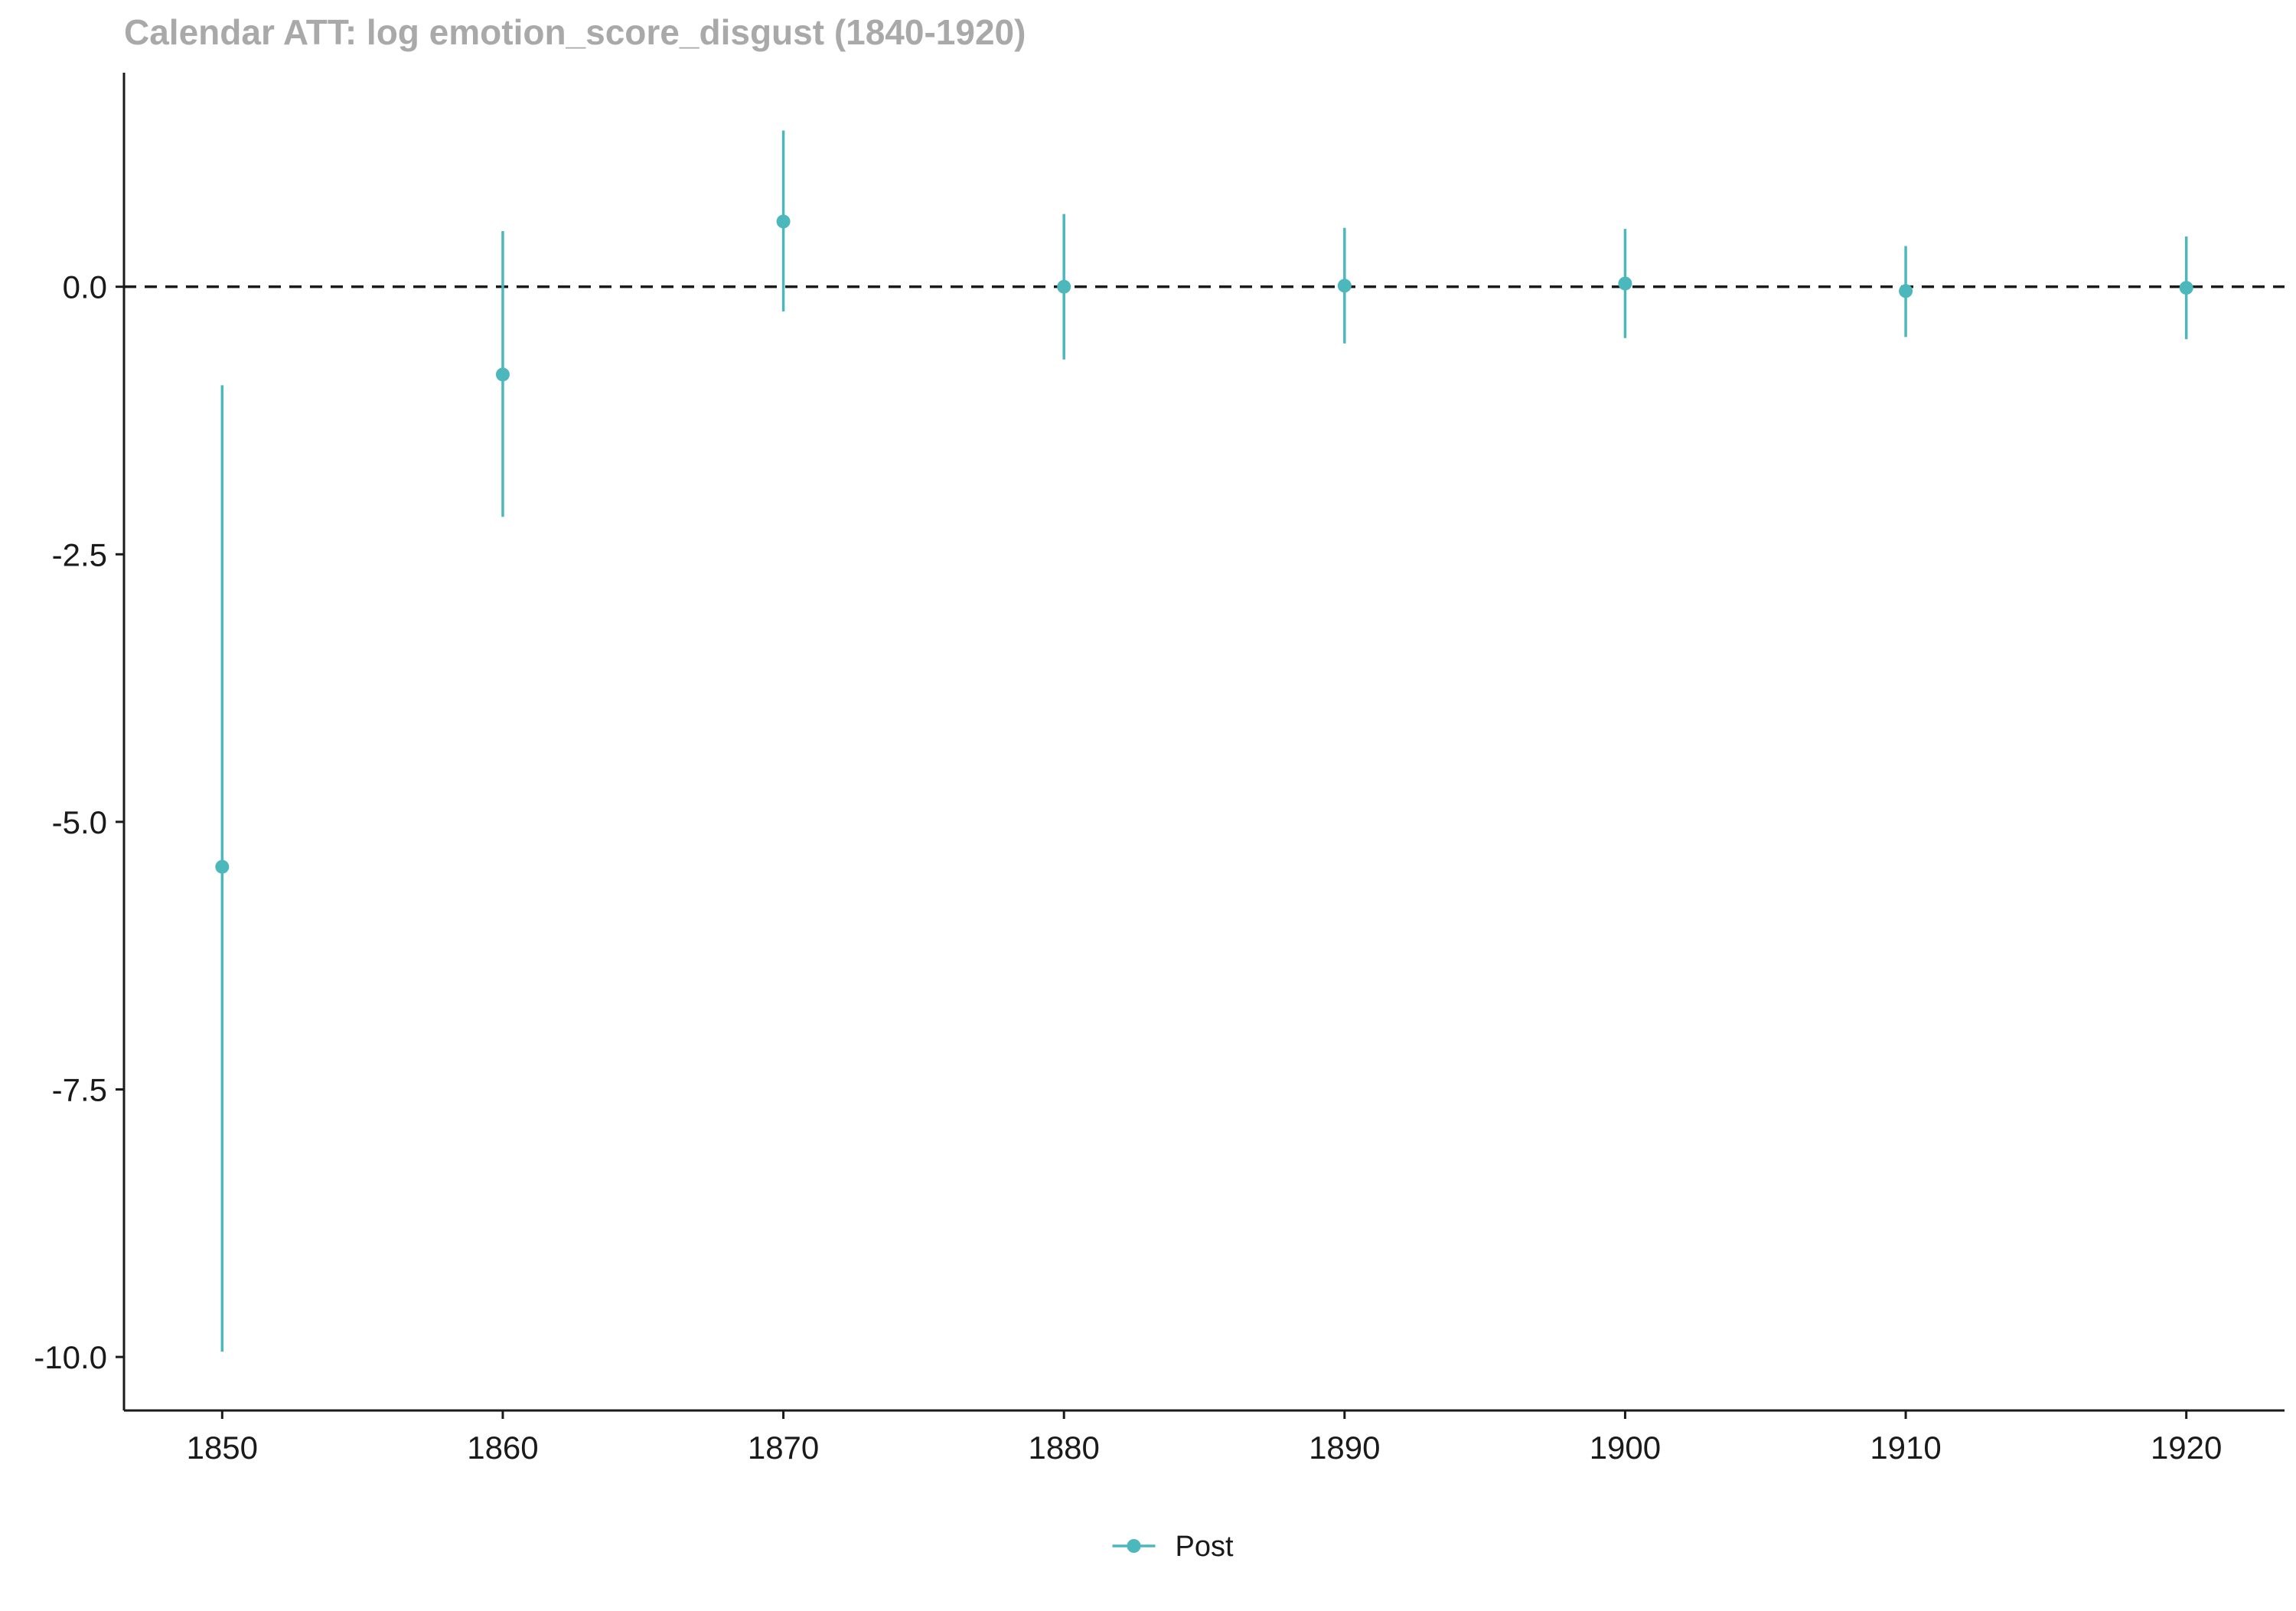 The width and height of the screenshot is (2296, 1611). What do you see at coordinates (222, 1448) in the screenshot?
I see `x-tick-label: 1850` at bounding box center [222, 1448].